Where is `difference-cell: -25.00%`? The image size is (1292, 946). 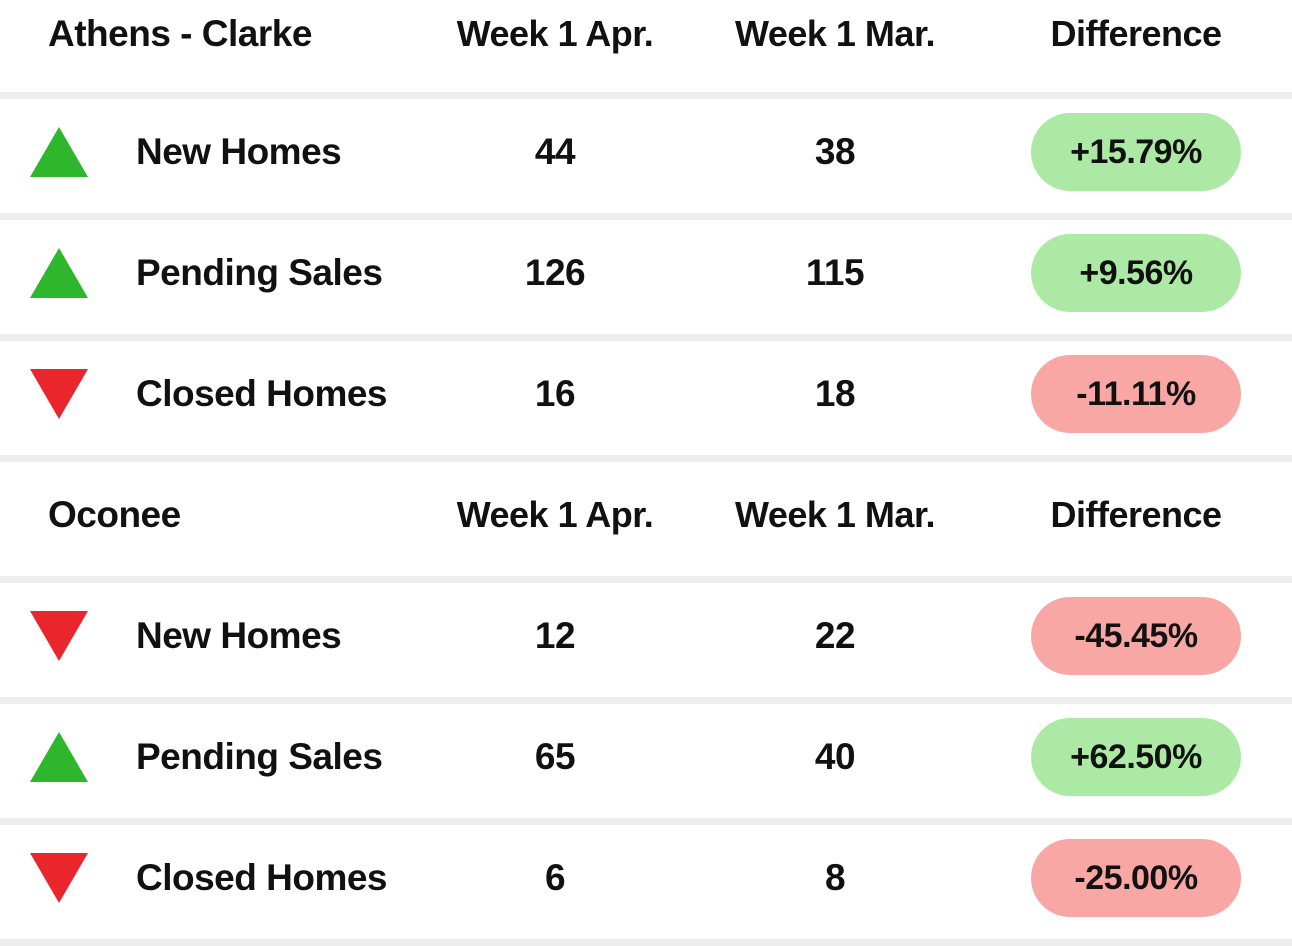 difference-cell: -25.00% is located at coordinates (1136, 878).